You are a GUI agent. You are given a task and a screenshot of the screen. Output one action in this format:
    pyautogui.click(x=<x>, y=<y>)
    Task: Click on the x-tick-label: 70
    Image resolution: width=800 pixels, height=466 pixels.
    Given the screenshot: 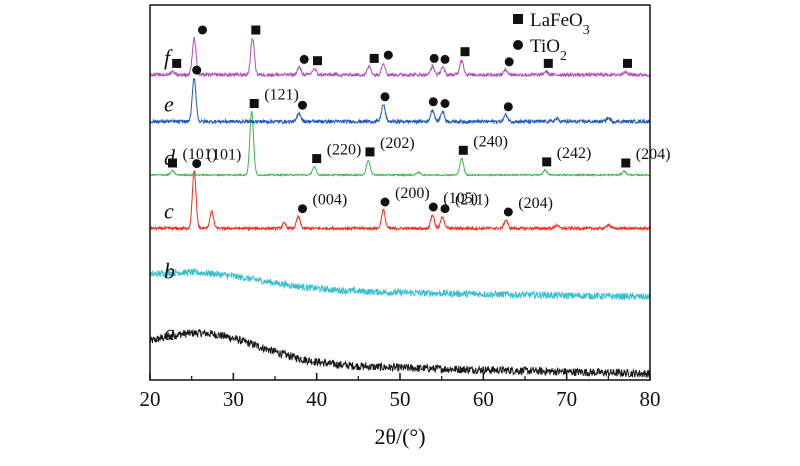 What is the action you would take?
    pyautogui.click(x=566, y=399)
    